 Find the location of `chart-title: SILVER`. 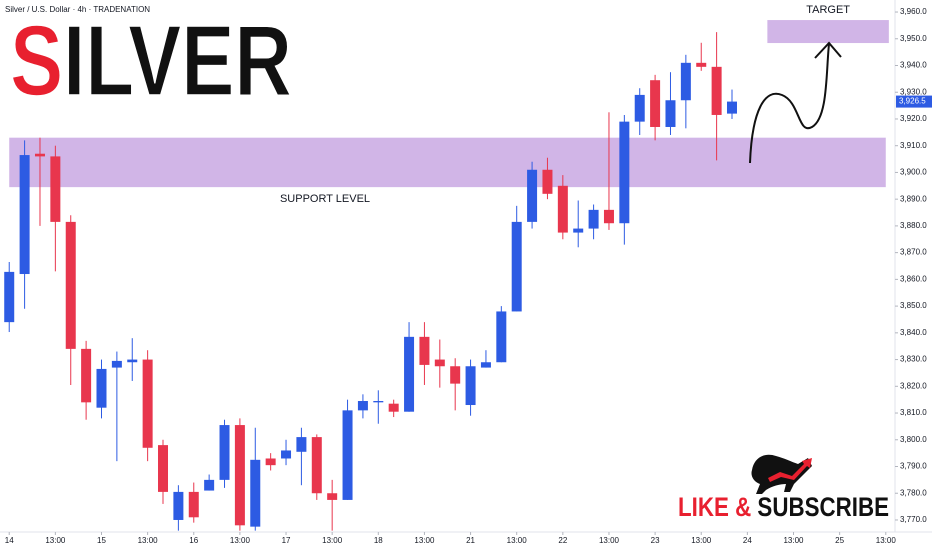

chart-title: SILVER is located at coordinates (151, 61).